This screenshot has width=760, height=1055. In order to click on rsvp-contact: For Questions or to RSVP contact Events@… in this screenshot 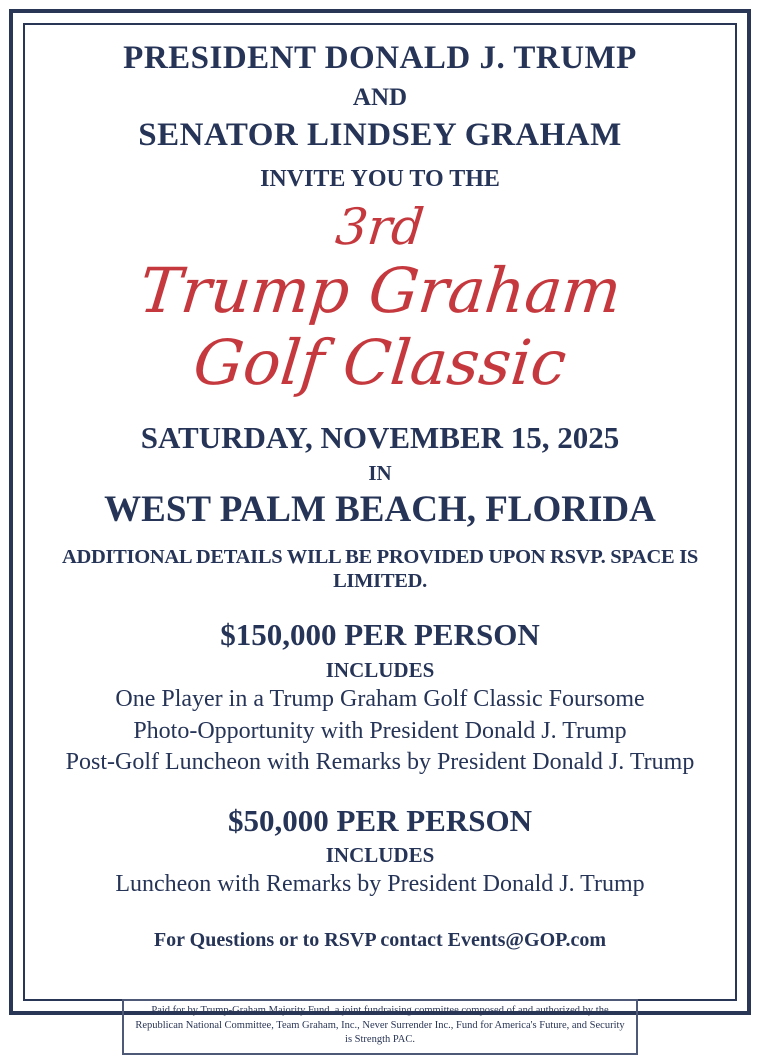, I will do `click(380, 940)`.